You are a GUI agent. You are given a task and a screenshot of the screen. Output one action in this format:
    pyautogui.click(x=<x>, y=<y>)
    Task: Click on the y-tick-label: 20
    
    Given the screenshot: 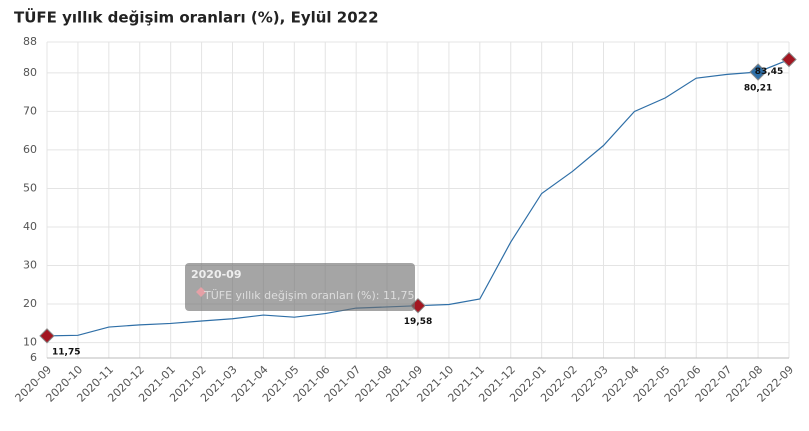 What is the action you would take?
    pyautogui.click(x=30, y=303)
    